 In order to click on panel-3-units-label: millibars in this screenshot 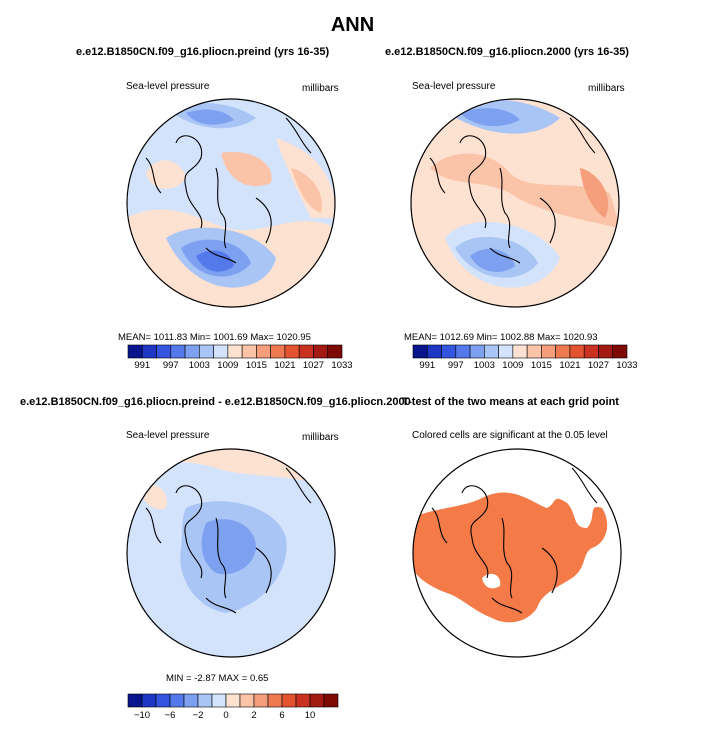, I will do `click(320, 437)`.